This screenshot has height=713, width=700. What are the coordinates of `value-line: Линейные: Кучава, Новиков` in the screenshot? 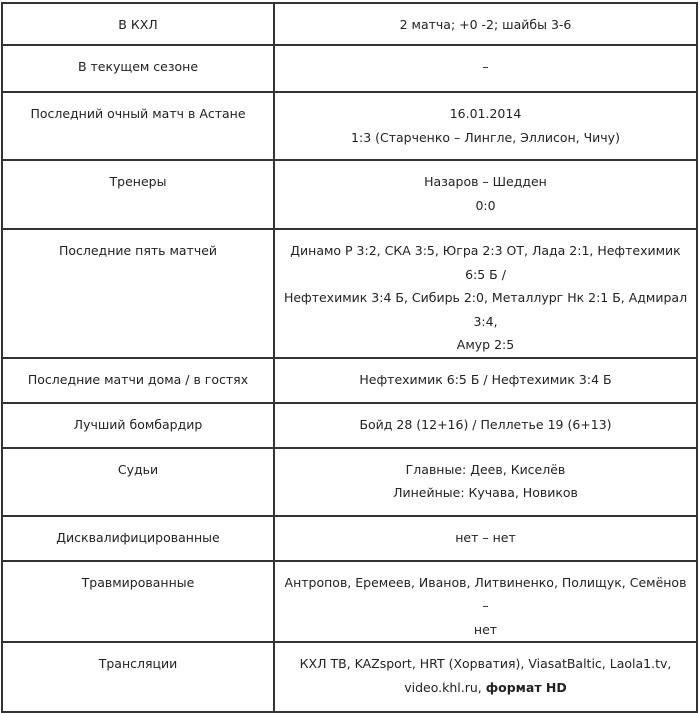 It's located at (485, 493).